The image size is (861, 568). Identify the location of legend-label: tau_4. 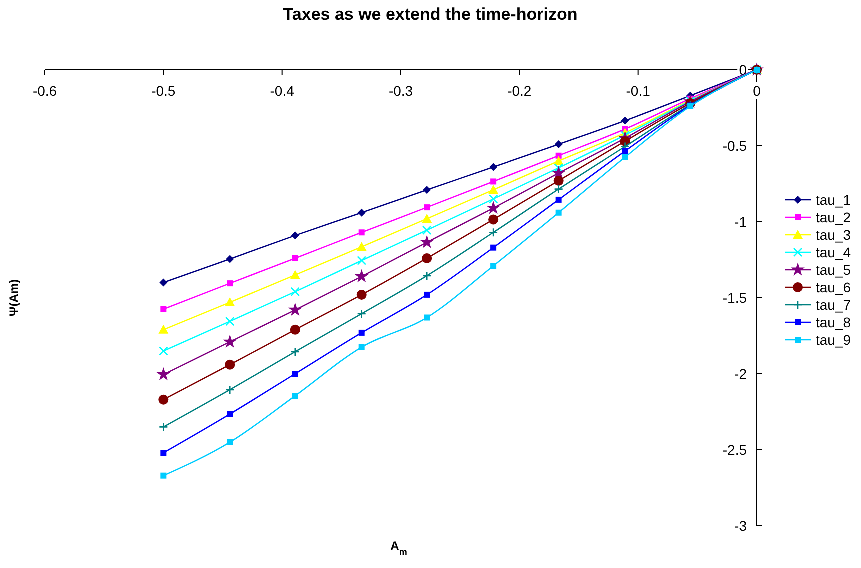
(834, 252).